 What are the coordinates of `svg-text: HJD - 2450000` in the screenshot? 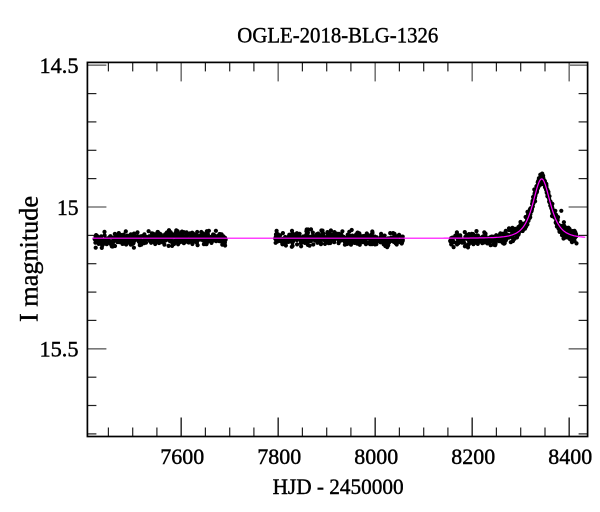 It's located at (338, 486).